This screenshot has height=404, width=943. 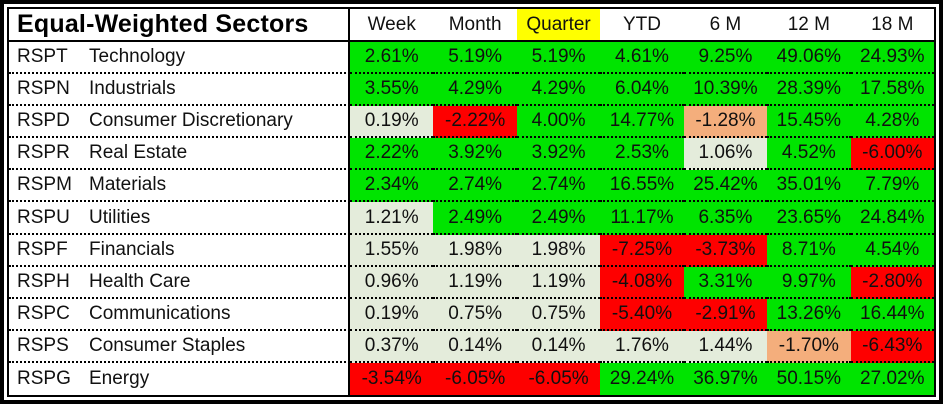 What do you see at coordinates (642, 90) in the screenshot?
I see `value-cell: 6.04%` at bounding box center [642, 90].